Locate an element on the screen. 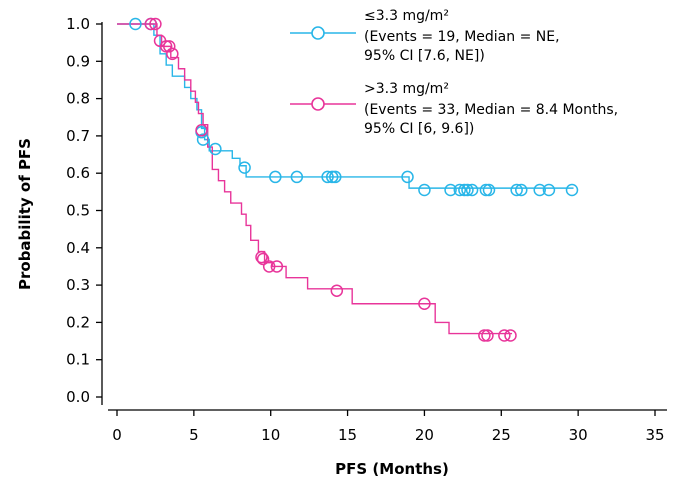 The width and height of the screenshot is (686, 481). x-tick-label: 5 is located at coordinates (194, 435).